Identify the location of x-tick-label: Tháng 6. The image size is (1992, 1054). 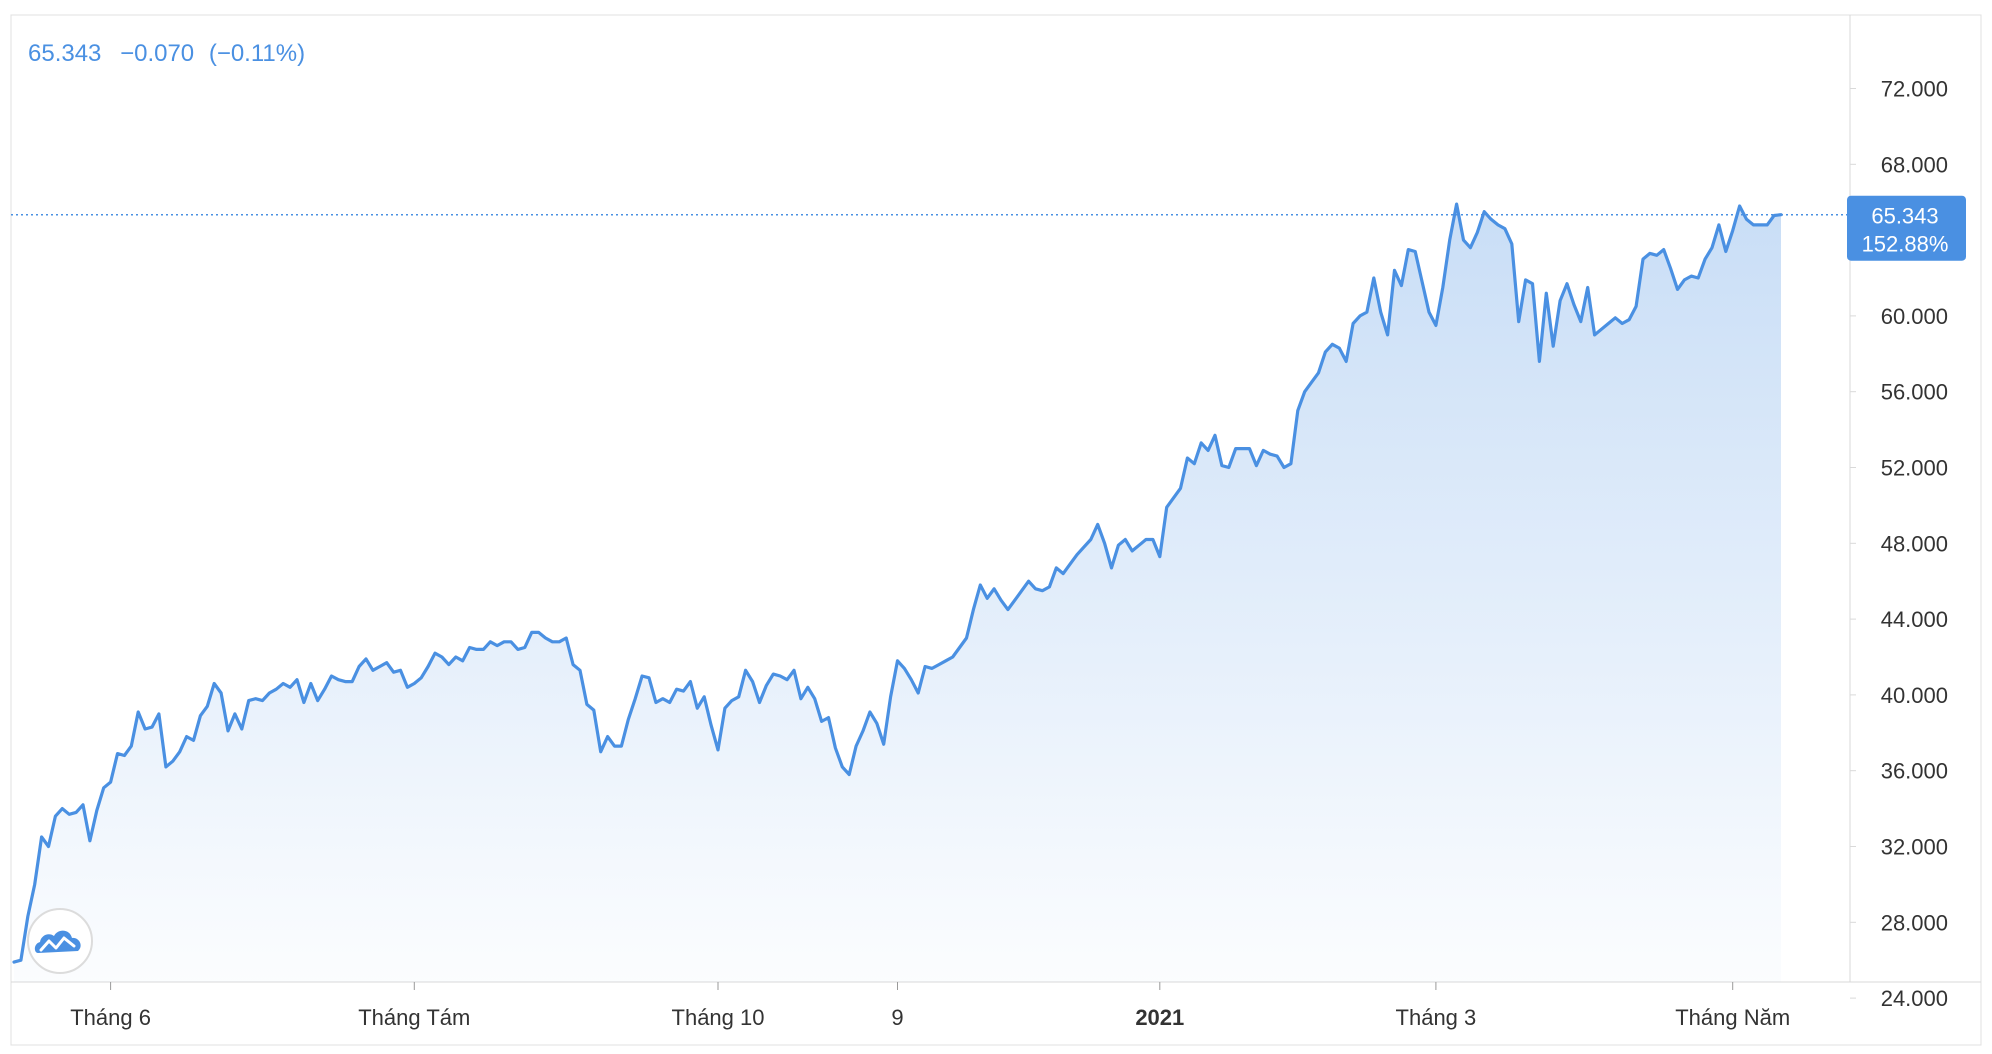
(110, 1017).